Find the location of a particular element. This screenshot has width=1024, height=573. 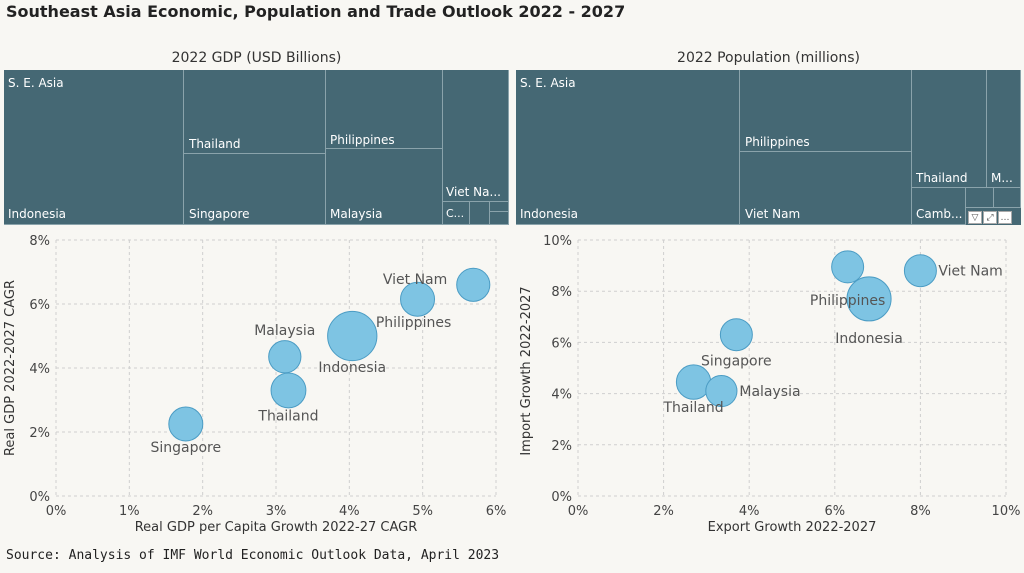

gdp-x-tick-label: 2% is located at coordinates (202, 511).